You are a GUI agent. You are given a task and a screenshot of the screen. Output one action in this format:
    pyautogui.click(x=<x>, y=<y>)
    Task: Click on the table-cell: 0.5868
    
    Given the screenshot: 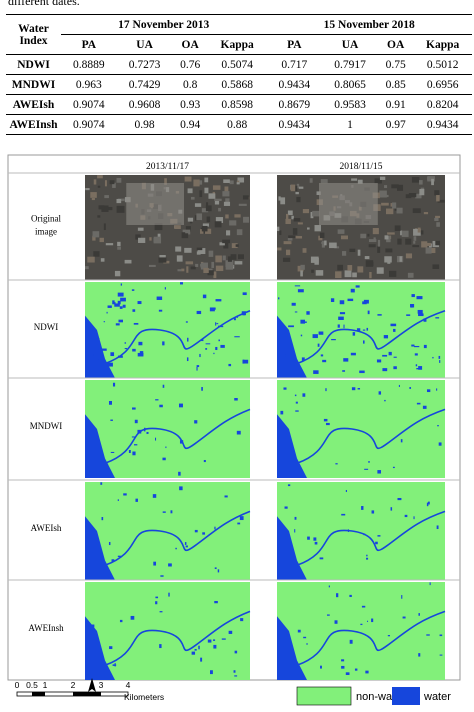 What is the action you would take?
    pyautogui.click(x=237, y=84)
    